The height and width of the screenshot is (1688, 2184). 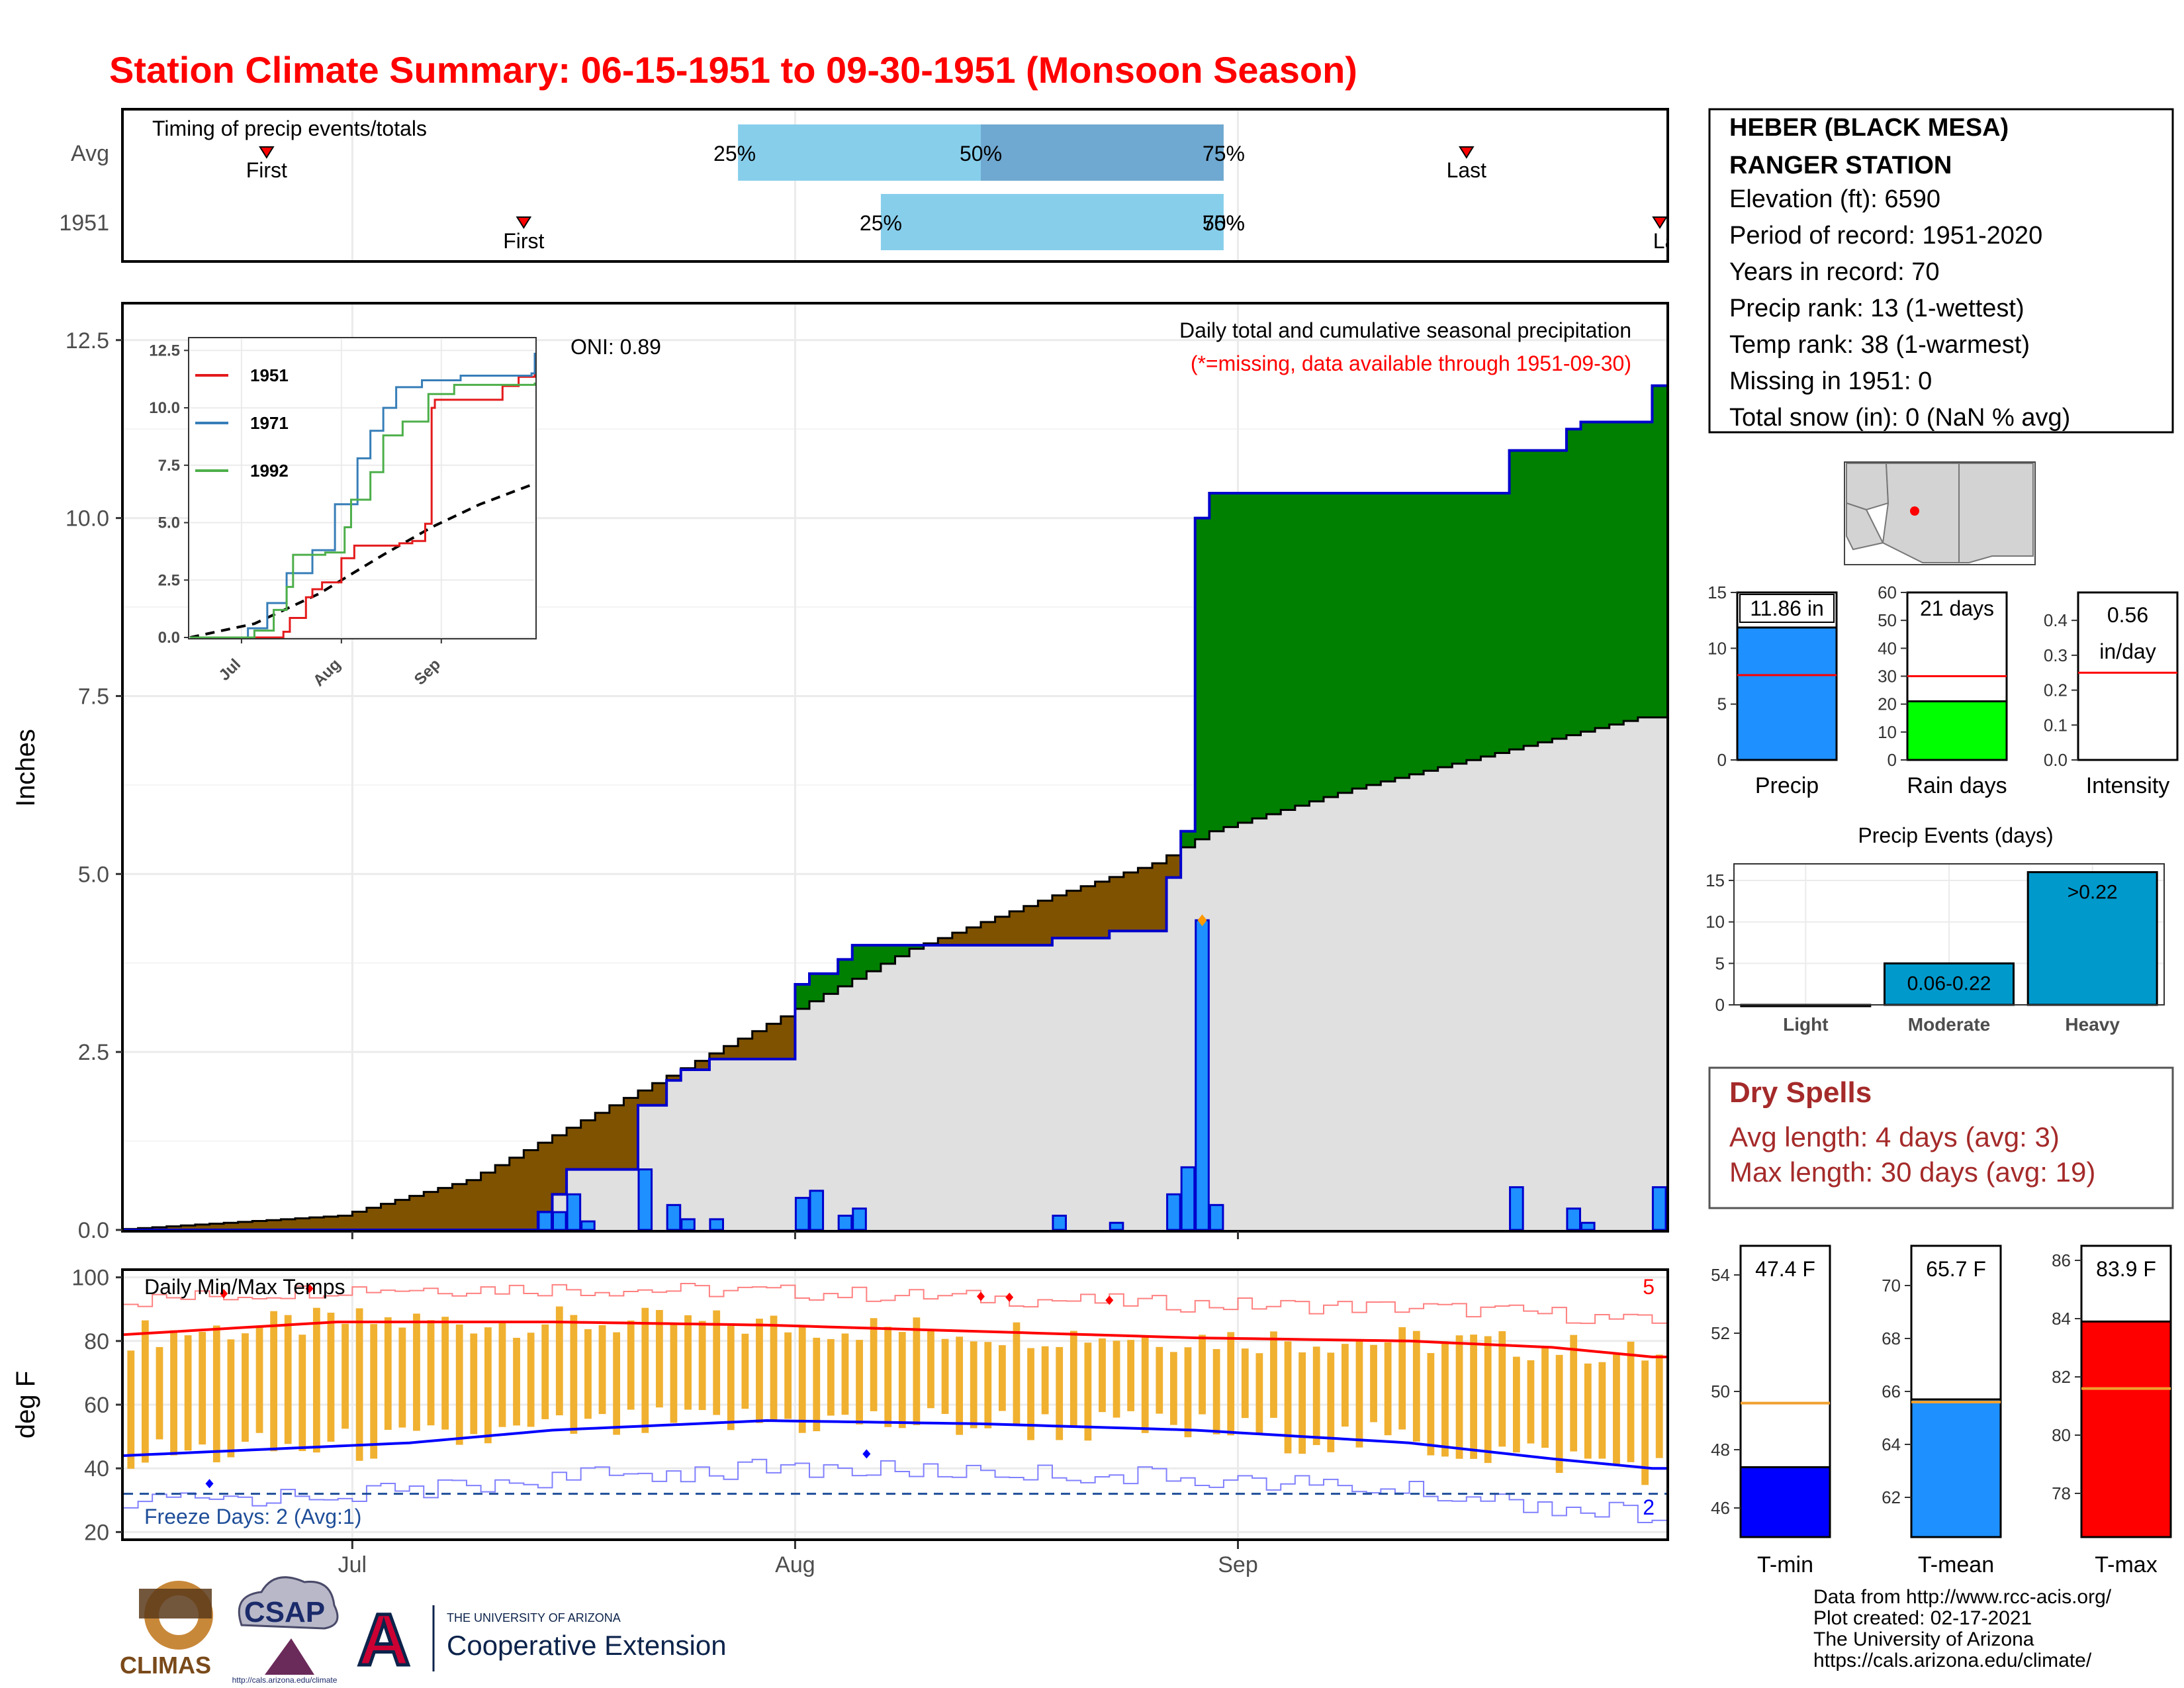 What do you see at coordinates (169, 466) in the screenshot?
I see `inset-y-tick-label: 7.5` at bounding box center [169, 466].